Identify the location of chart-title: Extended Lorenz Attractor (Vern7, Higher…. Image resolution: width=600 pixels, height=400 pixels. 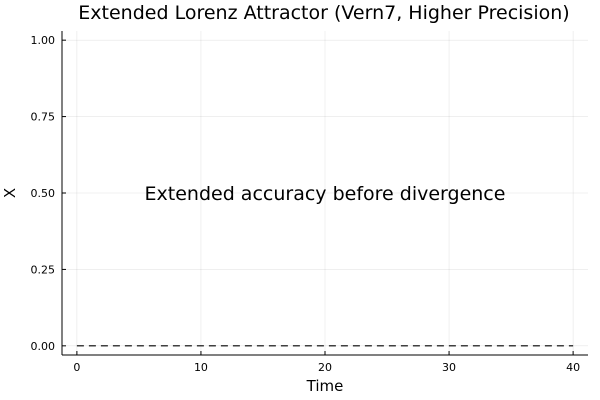
(323, 13).